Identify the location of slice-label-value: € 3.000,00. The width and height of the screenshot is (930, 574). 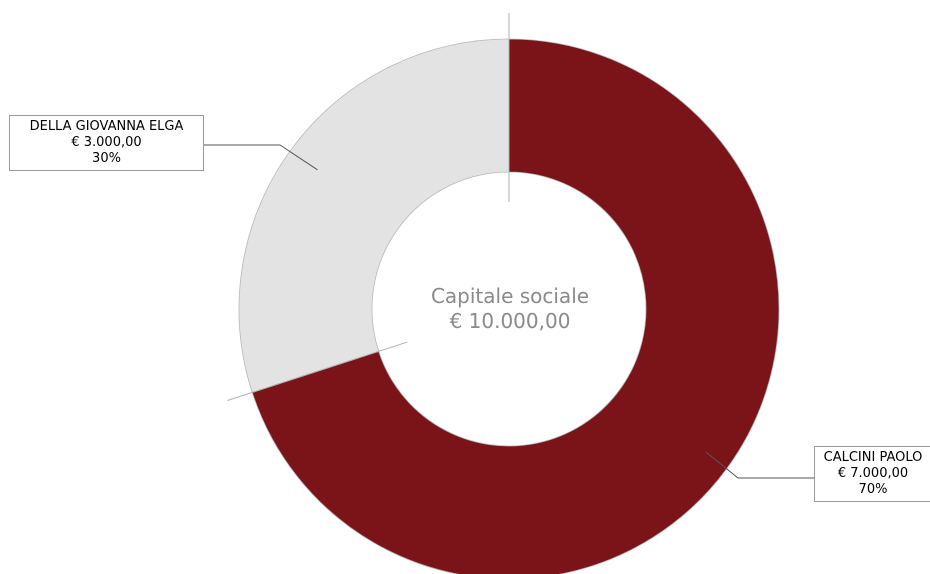
(106, 142).